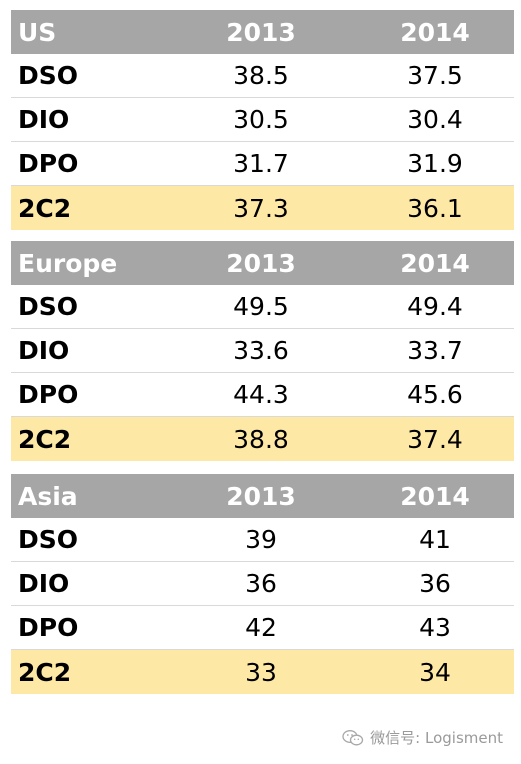 This screenshot has height=764, width=521. I want to click on value-2013: 31.7, so click(261, 163).